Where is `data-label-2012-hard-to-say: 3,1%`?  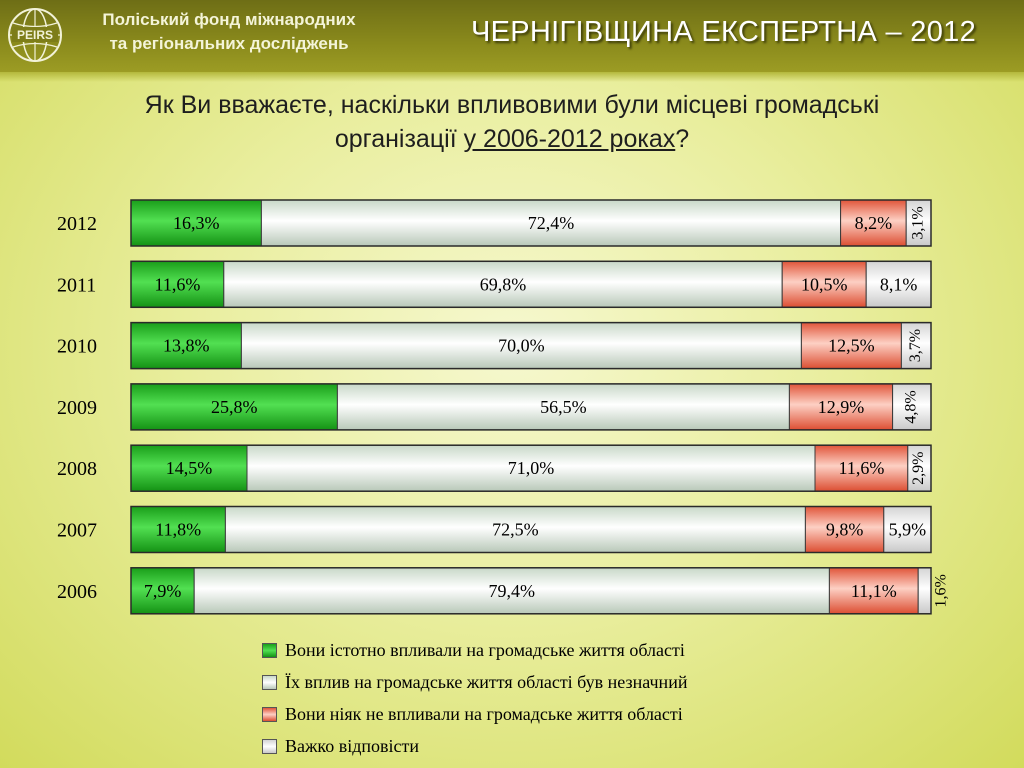
data-label-2012-hard-to-say: 3,1% is located at coordinates (917, 222).